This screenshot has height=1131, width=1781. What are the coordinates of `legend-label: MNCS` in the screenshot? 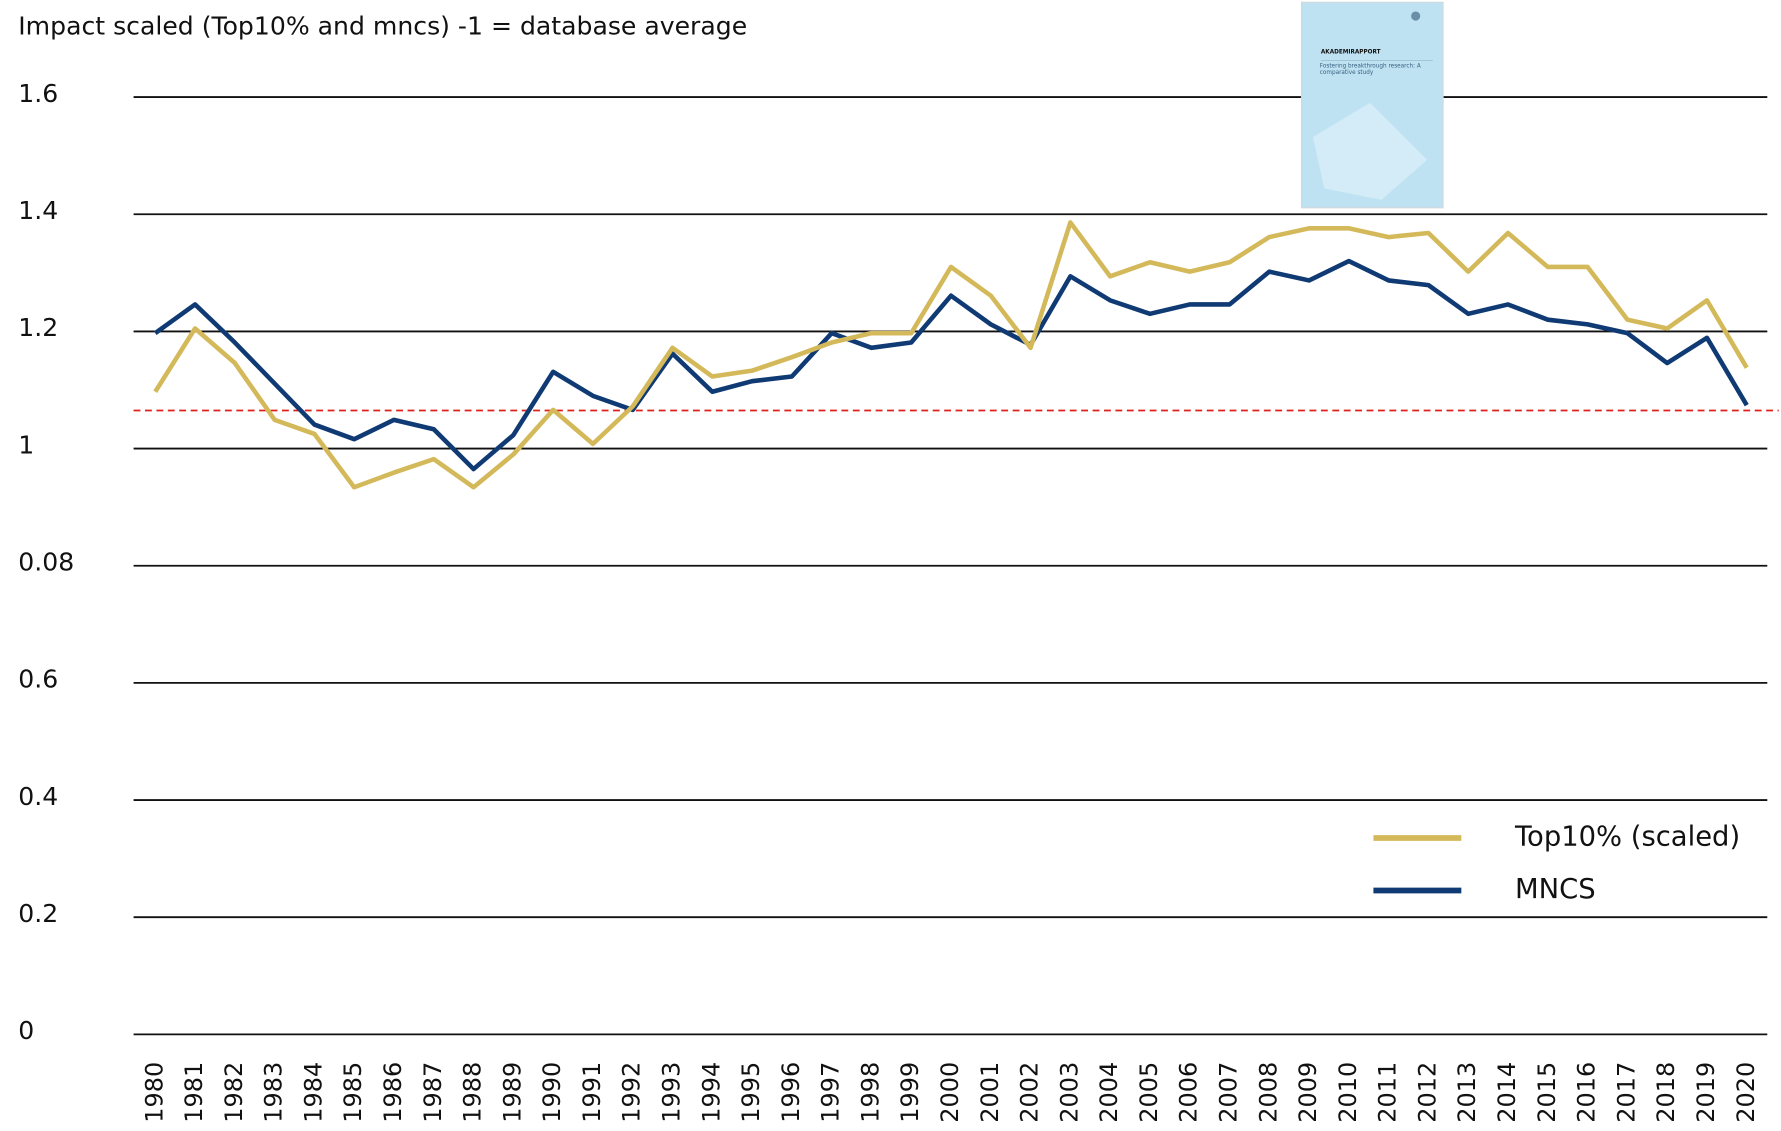 It's located at (1555, 889).